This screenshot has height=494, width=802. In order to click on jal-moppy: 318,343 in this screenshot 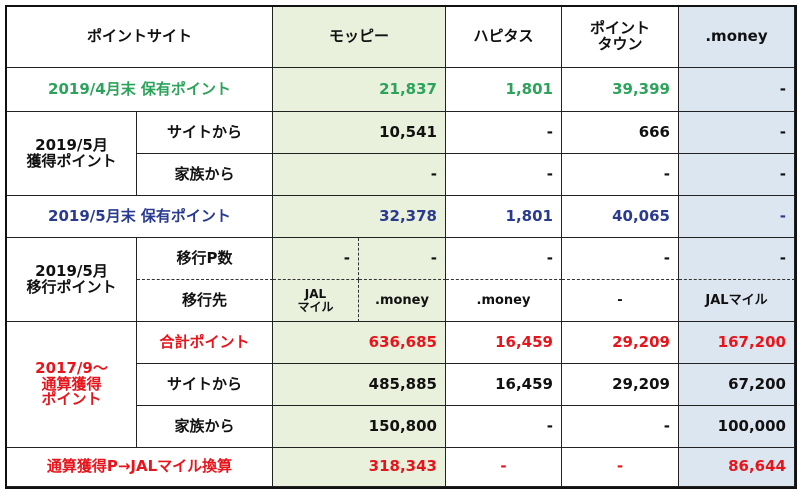, I will do `click(359, 467)`.